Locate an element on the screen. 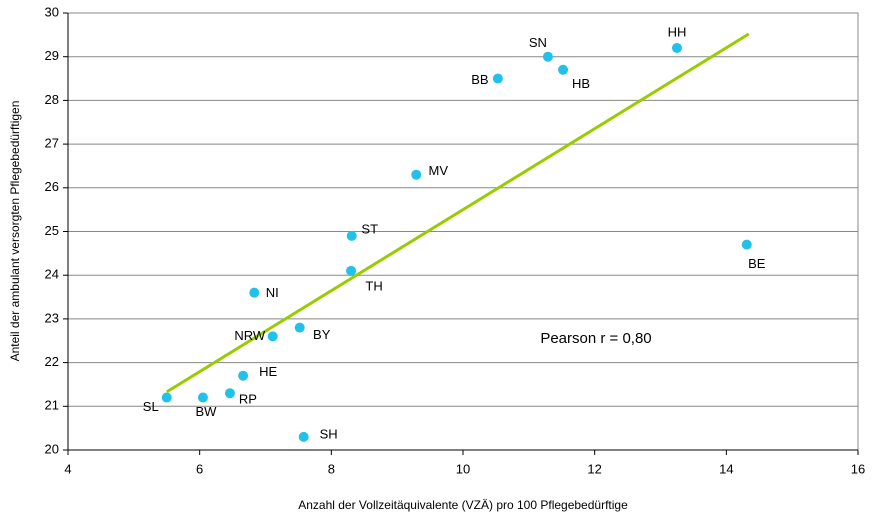 The width and height of the screenshot is (880, 519). y-tick-label: 27 is located at coordinates (52, 143).